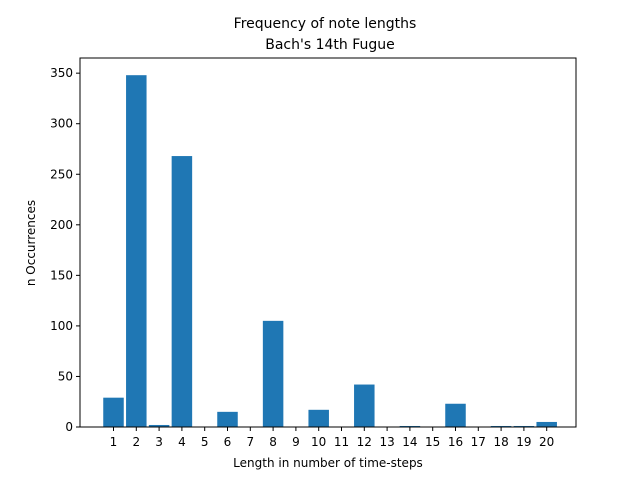 This screenshot has height=480, width=640. I want to click on x-tick-label-14: 14, so click(409, 442).